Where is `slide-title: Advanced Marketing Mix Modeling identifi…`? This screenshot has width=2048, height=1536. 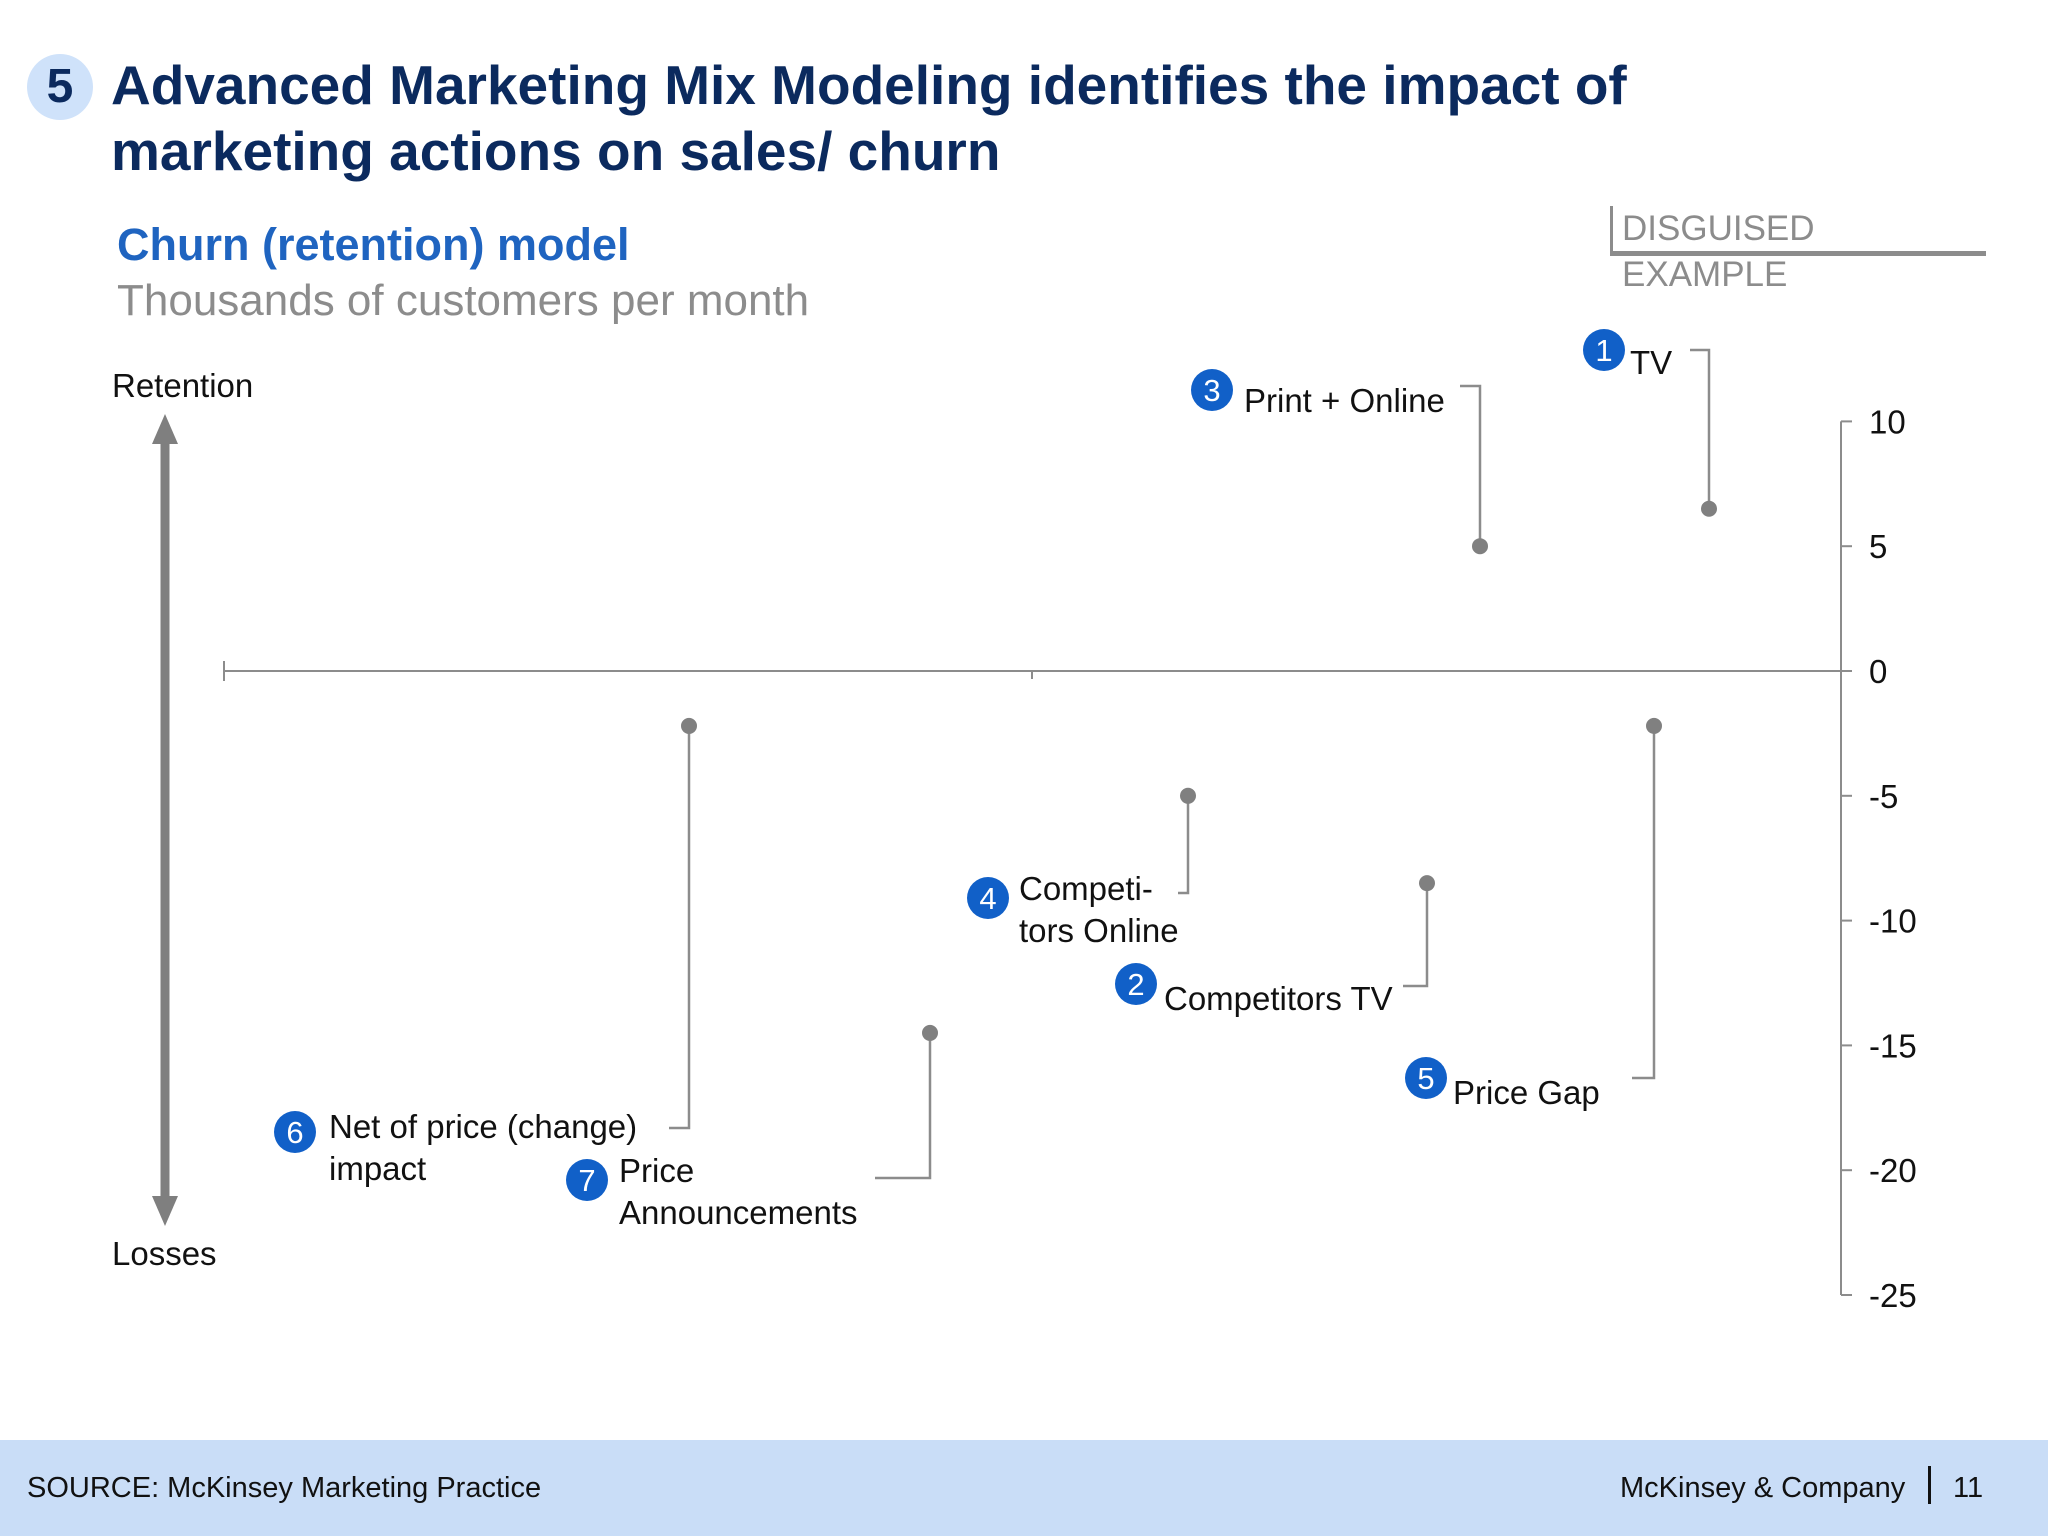 slide-title: Advanced Marketing Mix Modeling identifi… is located at coordinates (869, 118).